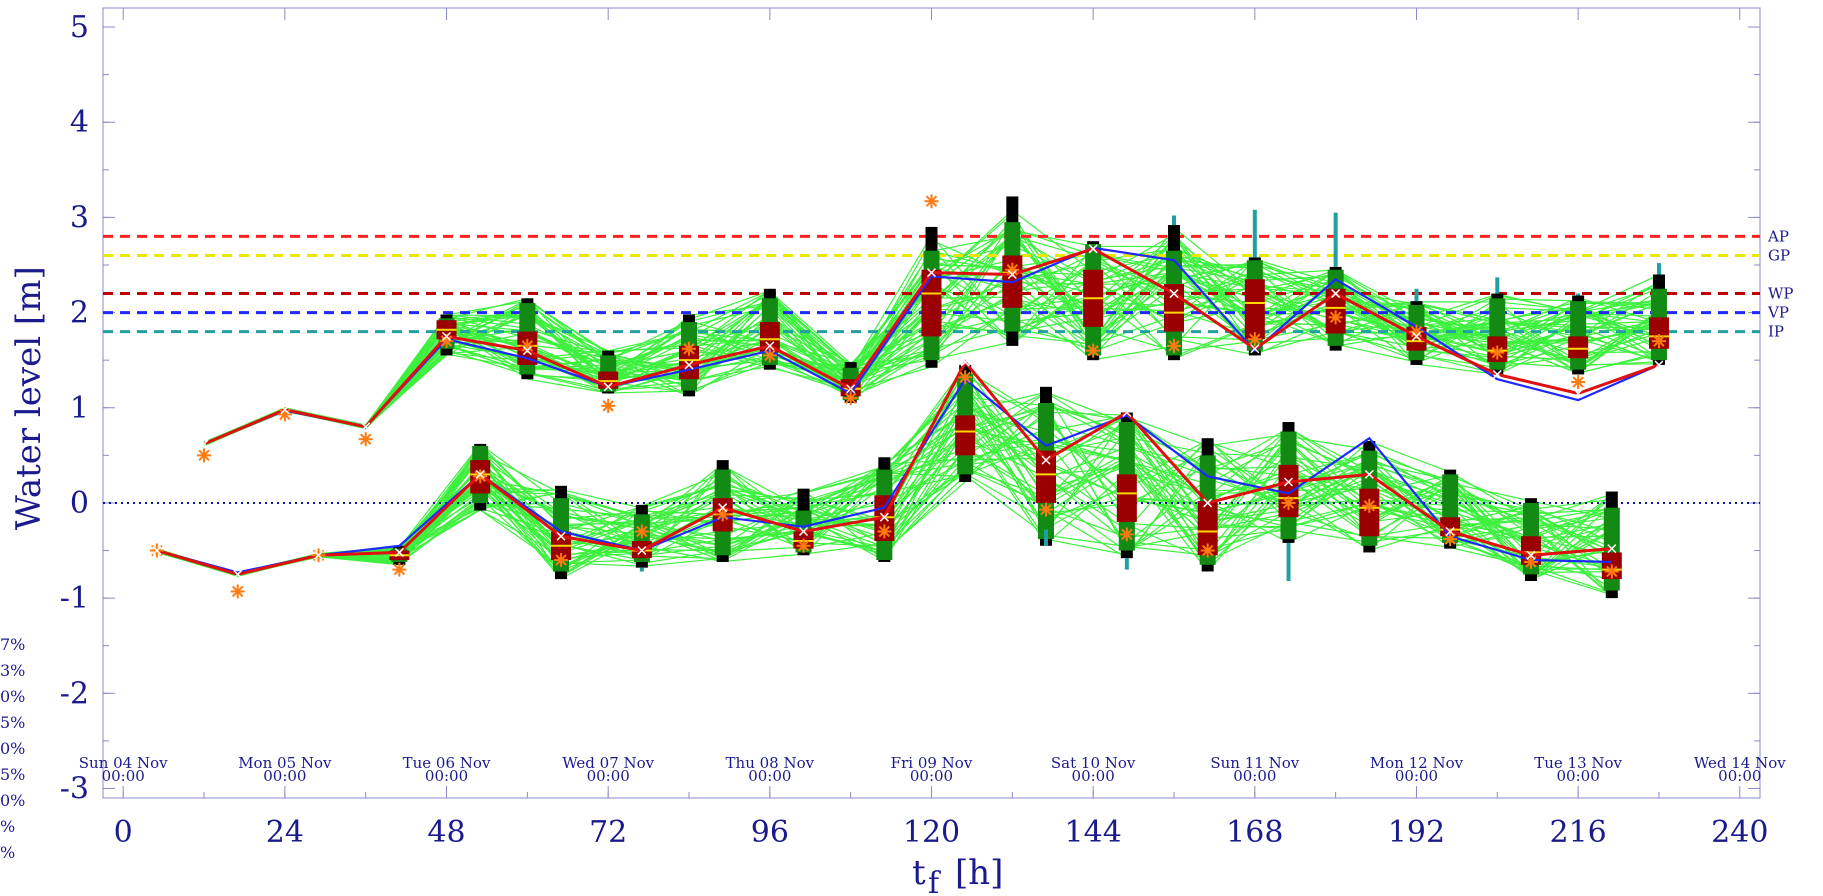  Describe the element at coordinates (74, 693) in the screenshot. I see `y-tick-label: -2` at that location.